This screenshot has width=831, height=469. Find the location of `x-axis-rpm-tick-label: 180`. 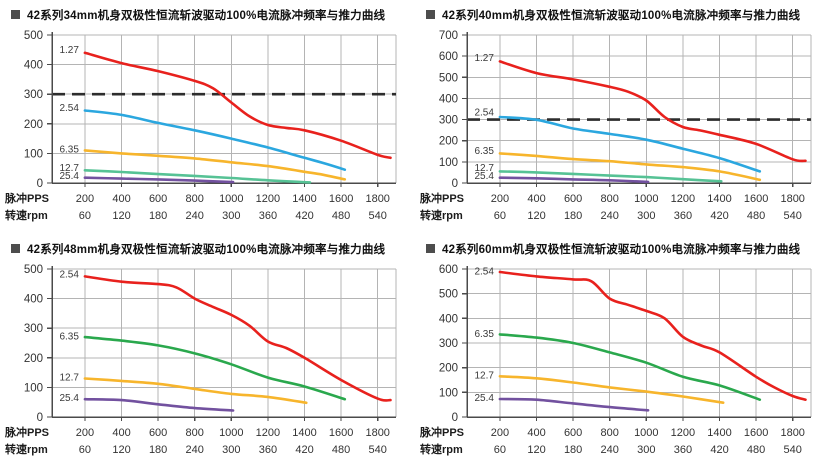

x-axis-rpm-tick-label: 180 is located at coordinates (158, 216).